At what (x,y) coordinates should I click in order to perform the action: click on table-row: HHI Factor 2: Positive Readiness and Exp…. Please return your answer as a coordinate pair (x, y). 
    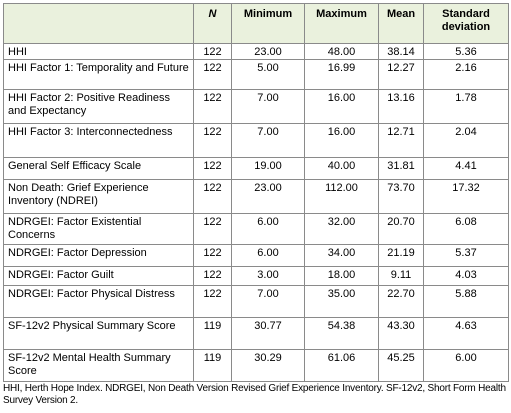
    Looking at the image, I should click on (256, 106).